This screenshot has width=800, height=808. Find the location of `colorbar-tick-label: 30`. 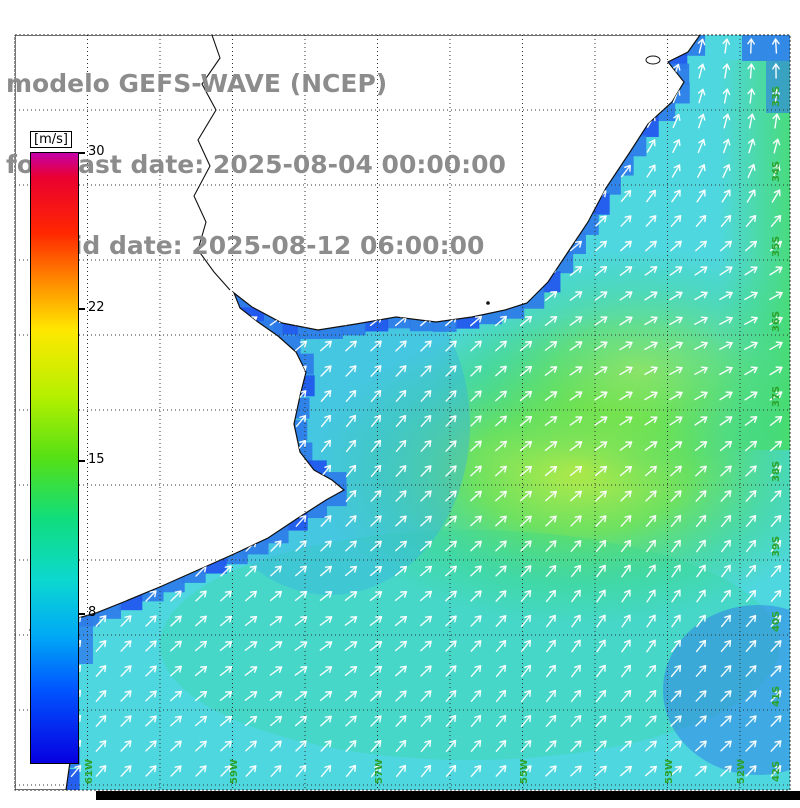

colorbar-tick-label: 30 is located at coordinates (96, 151).